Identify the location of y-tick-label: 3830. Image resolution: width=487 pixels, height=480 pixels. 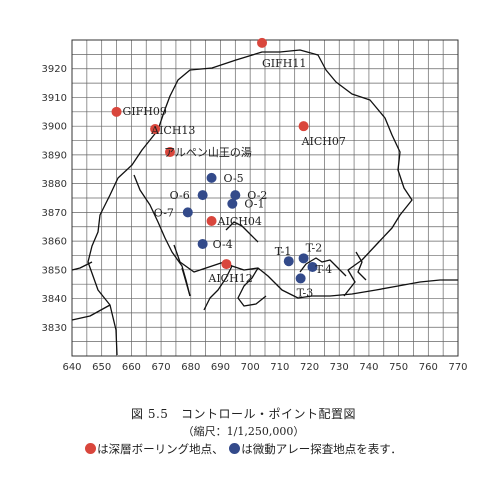
(54, 328).